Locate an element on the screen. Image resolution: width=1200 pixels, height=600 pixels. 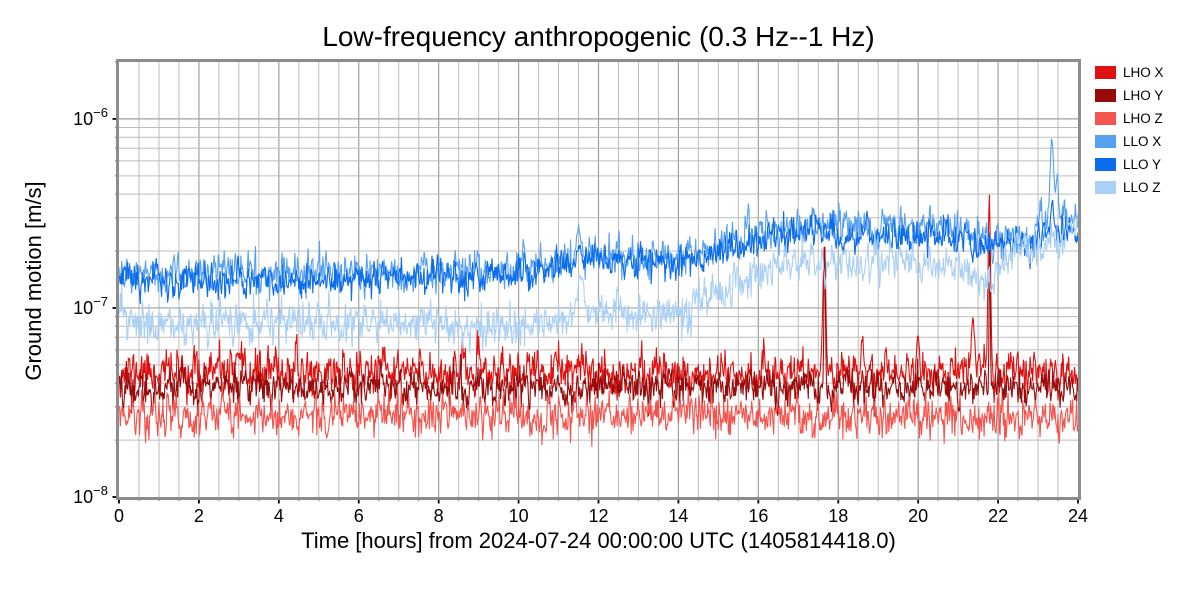
legend-item-lho-y: LHO Y is located at coordinates (1129, 95).